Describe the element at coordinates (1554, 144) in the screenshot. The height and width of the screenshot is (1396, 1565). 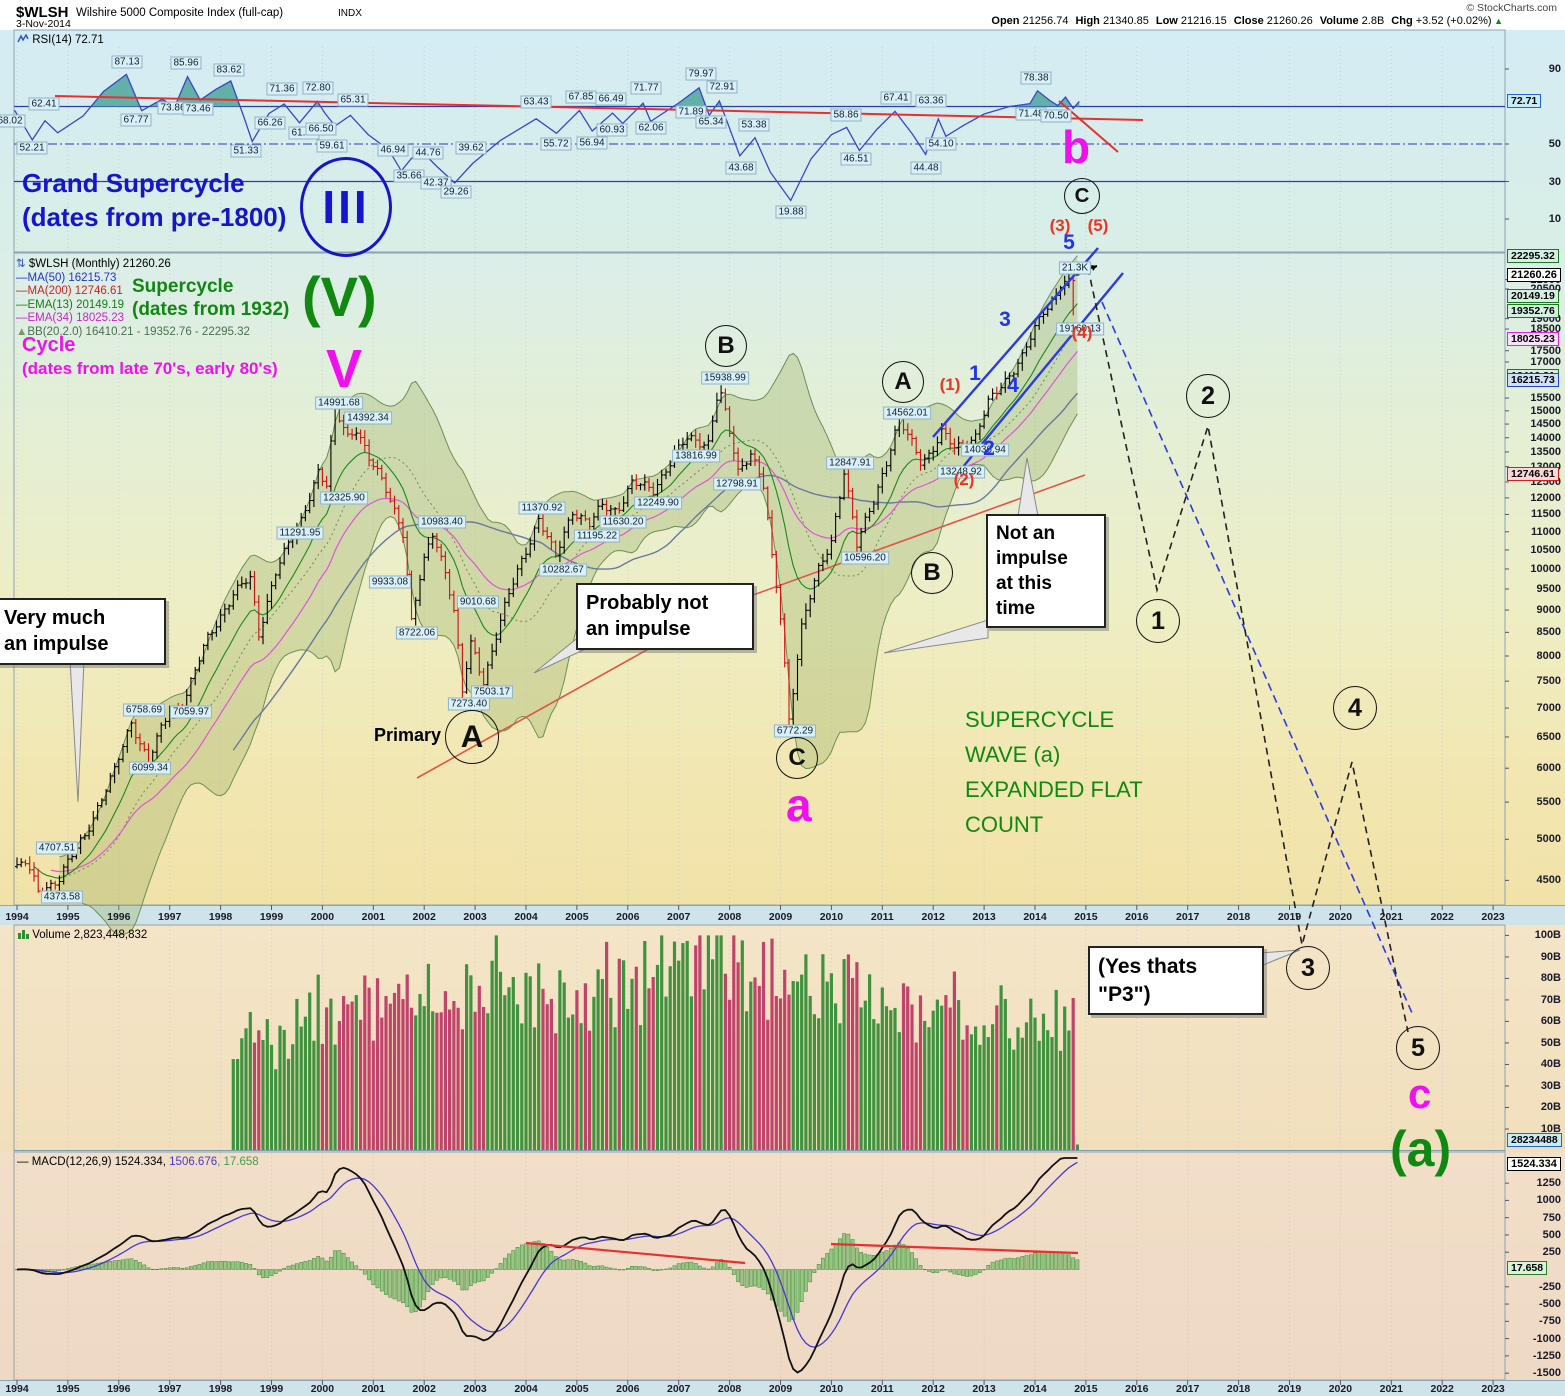
I see `rsi-axis-label: 50` at that location.